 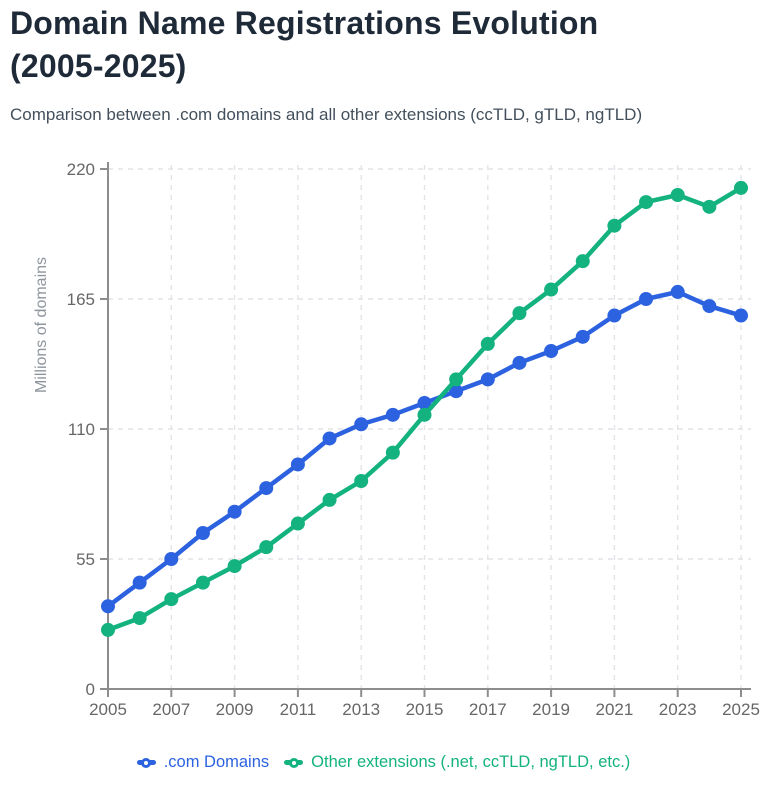 I want to click on y-tick-label: 220, so click(x=81, y=169).